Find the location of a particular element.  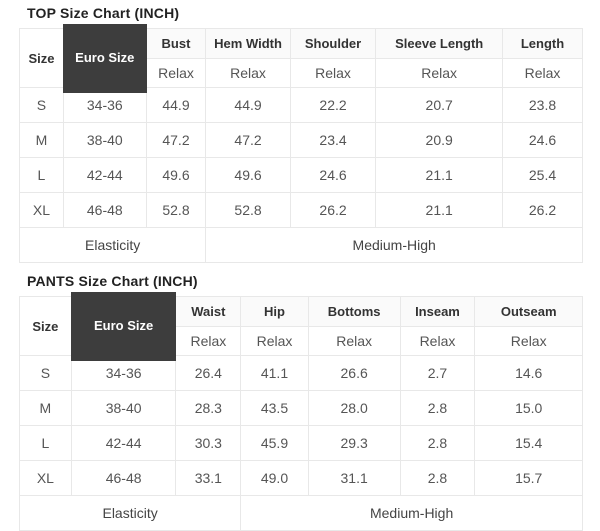

table-row: XL 46-48 33.1 49.0 31.1 2.8 15.7 is located at coordinates (301, 478).